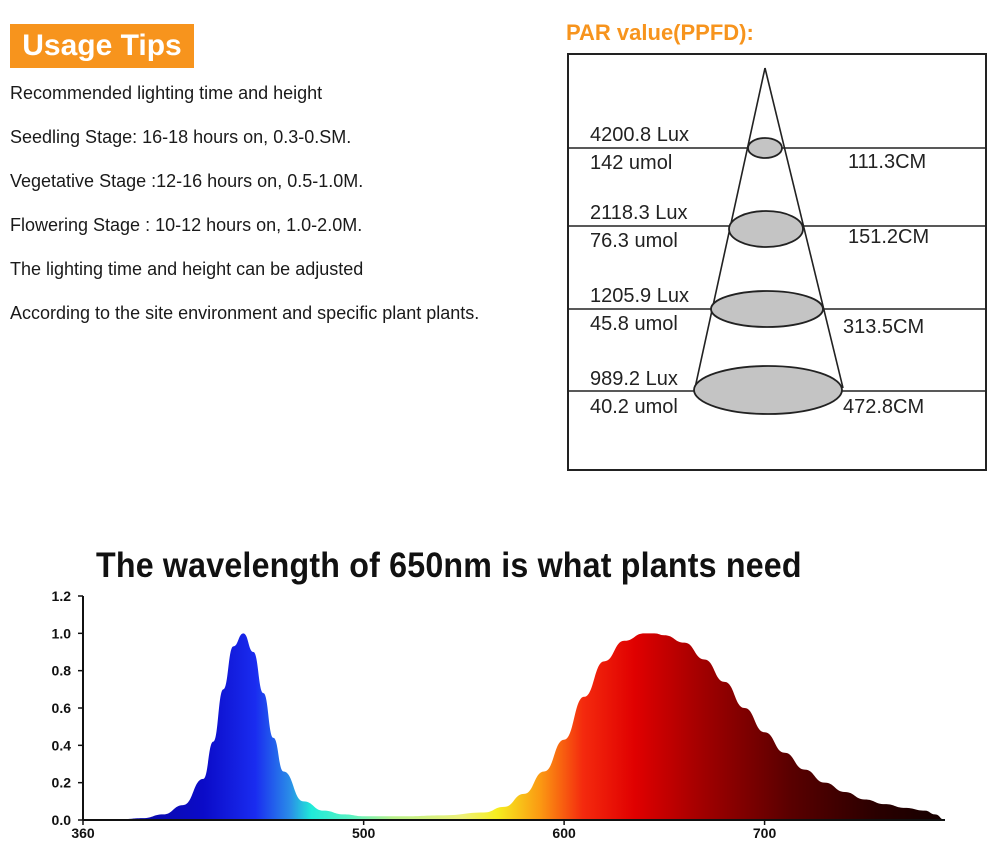 The width and height of the screenshot is (1000, 858). Describe the element at coordinates (634, 324) in the screenshot. I see `umol-label: 45.8 umol` at that location.